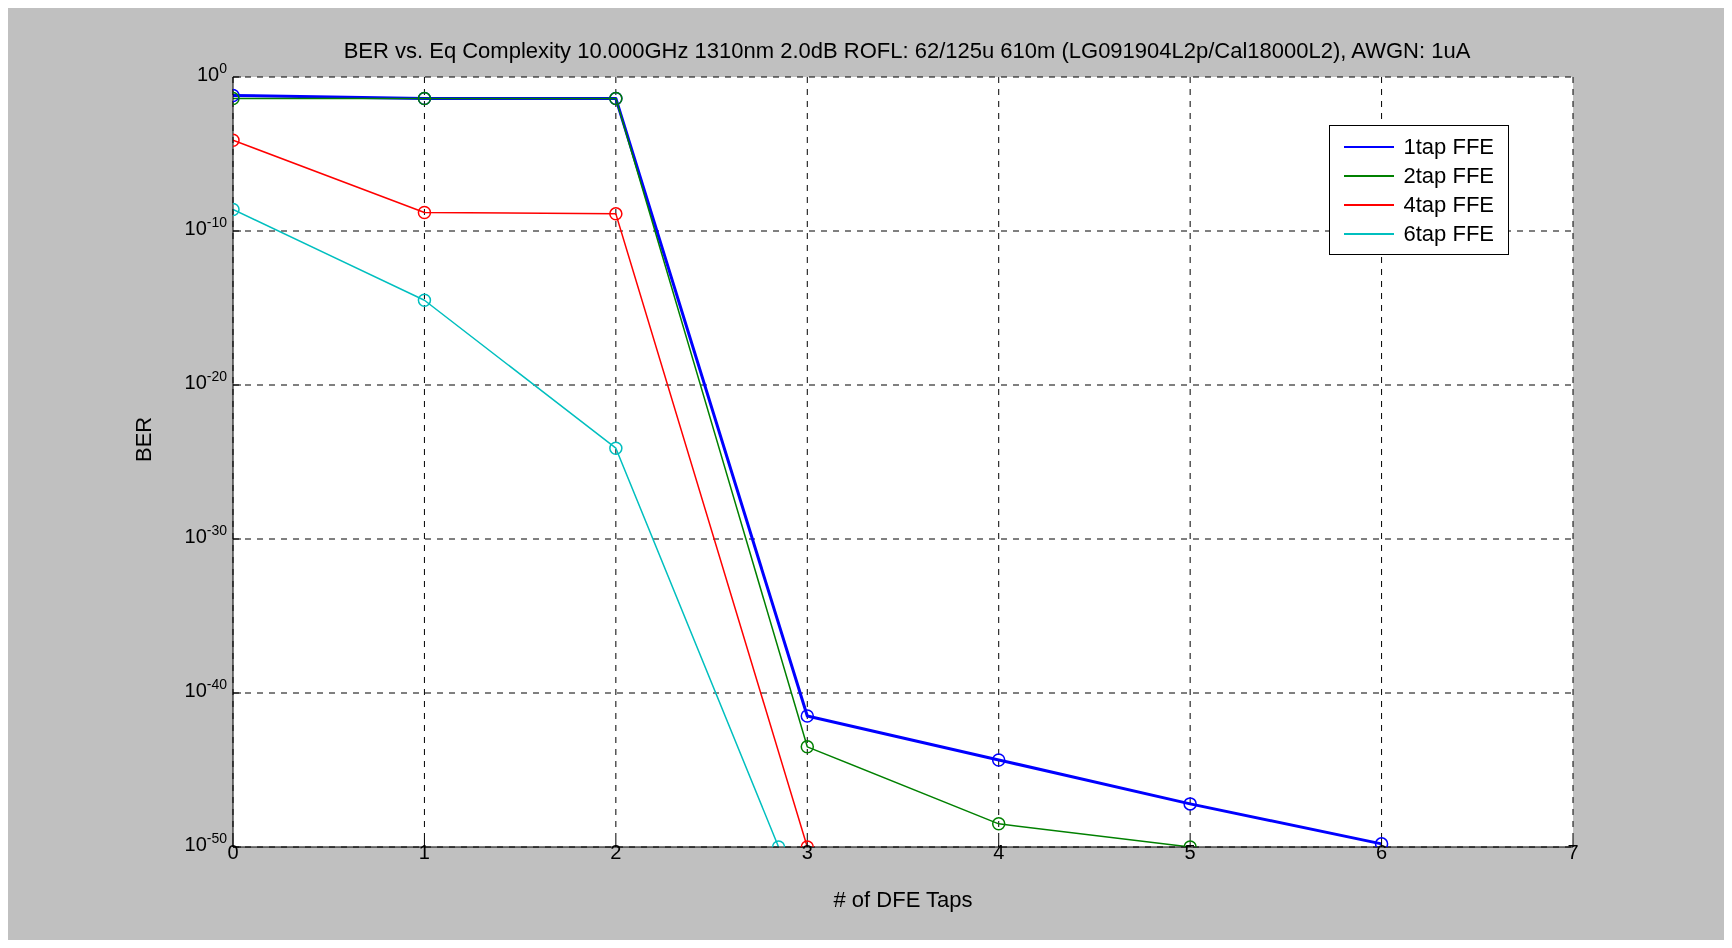 This screenshot has height=948, width=1732. What do you see at coordinates (1448, 233) in the screenshot?
I see `legend-label: 6tap FFE` at bounding box center [1448, 233].